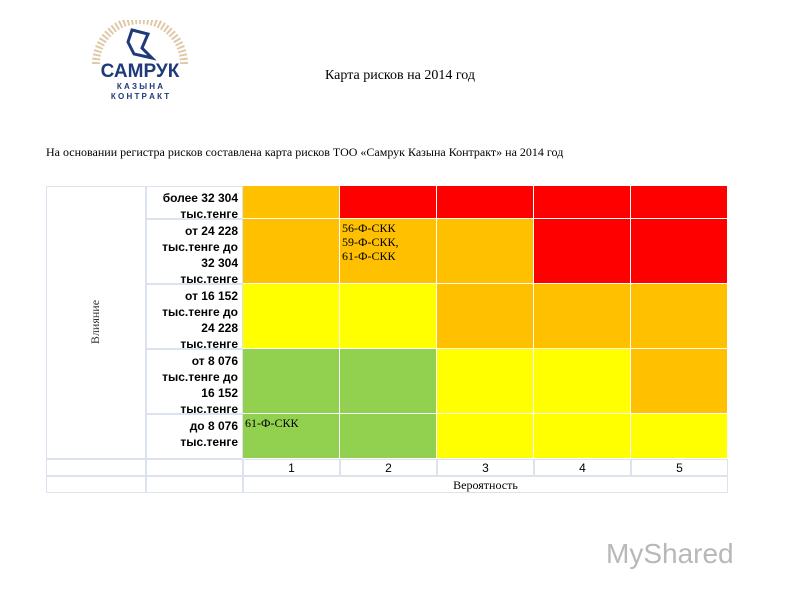 The image size is (800, 600). Describe the element at coordinates (140, 71) in the screenshot. I see `logo-text: САМРУК` at that location.